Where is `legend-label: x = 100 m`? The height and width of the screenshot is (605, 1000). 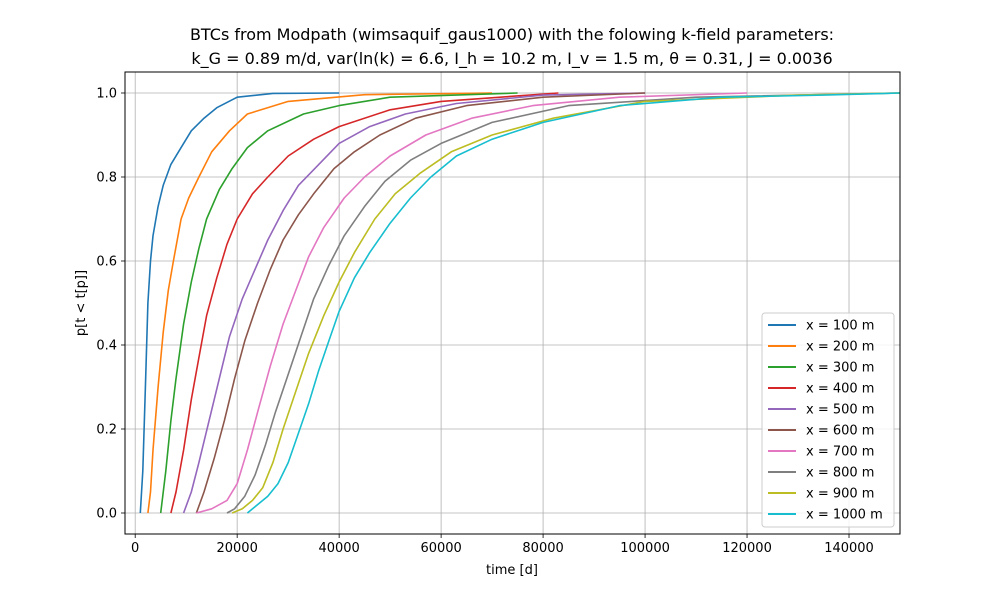
legend-label: x = 100 m is located at coordinates (840, 326).